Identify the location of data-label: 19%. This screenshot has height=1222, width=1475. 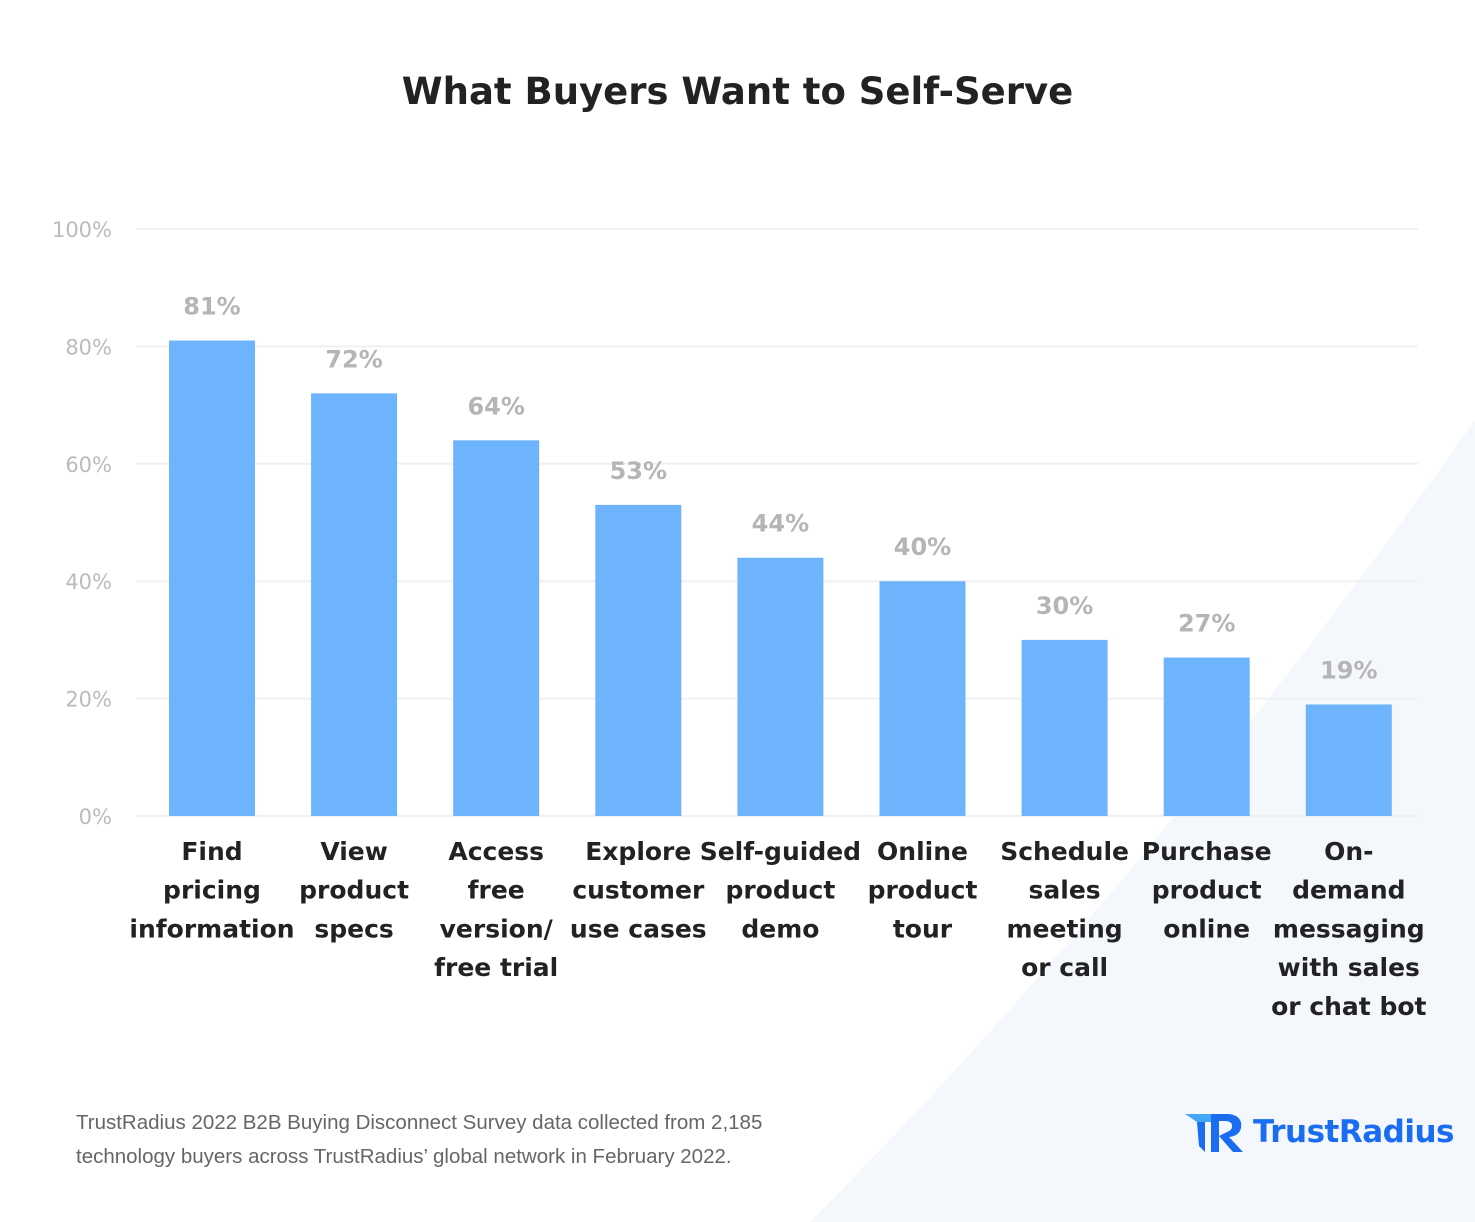
(1348, 670).